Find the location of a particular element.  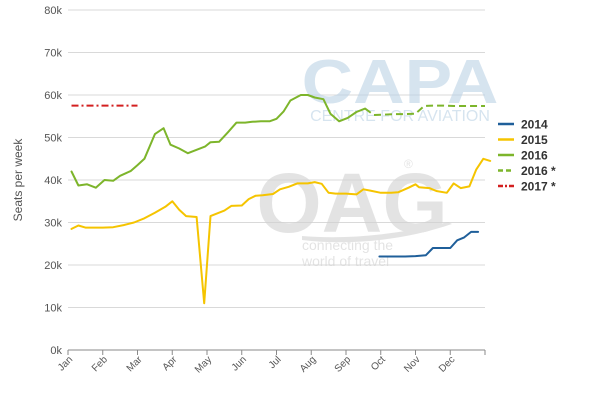

x-tick-label: Apr is located at coordinates (170, 363).